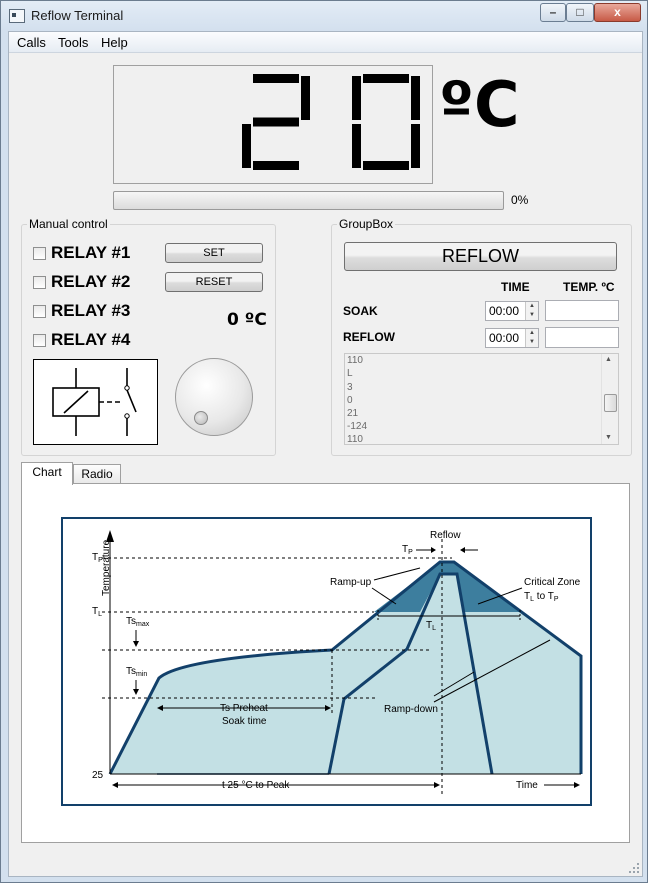 The image size is (648, 883). Describe the element at coordinates (47, 473) in the screenshot. I see `tab-chart: Chart` at that location.